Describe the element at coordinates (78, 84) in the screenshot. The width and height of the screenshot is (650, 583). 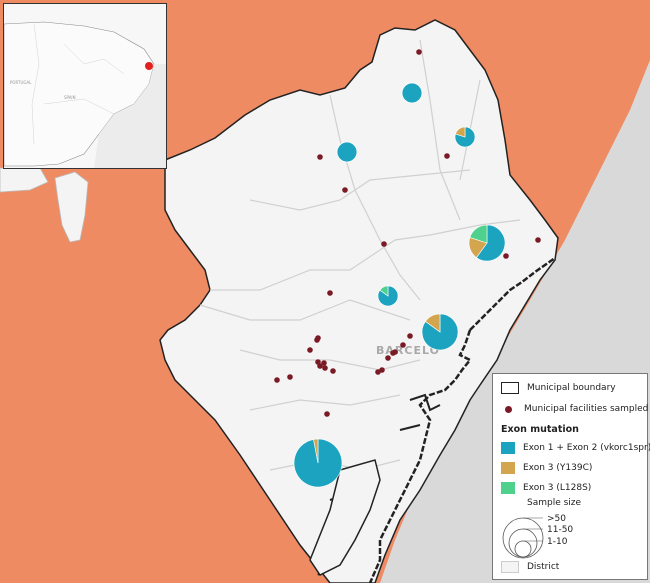
I see `inset-borders` at that location.